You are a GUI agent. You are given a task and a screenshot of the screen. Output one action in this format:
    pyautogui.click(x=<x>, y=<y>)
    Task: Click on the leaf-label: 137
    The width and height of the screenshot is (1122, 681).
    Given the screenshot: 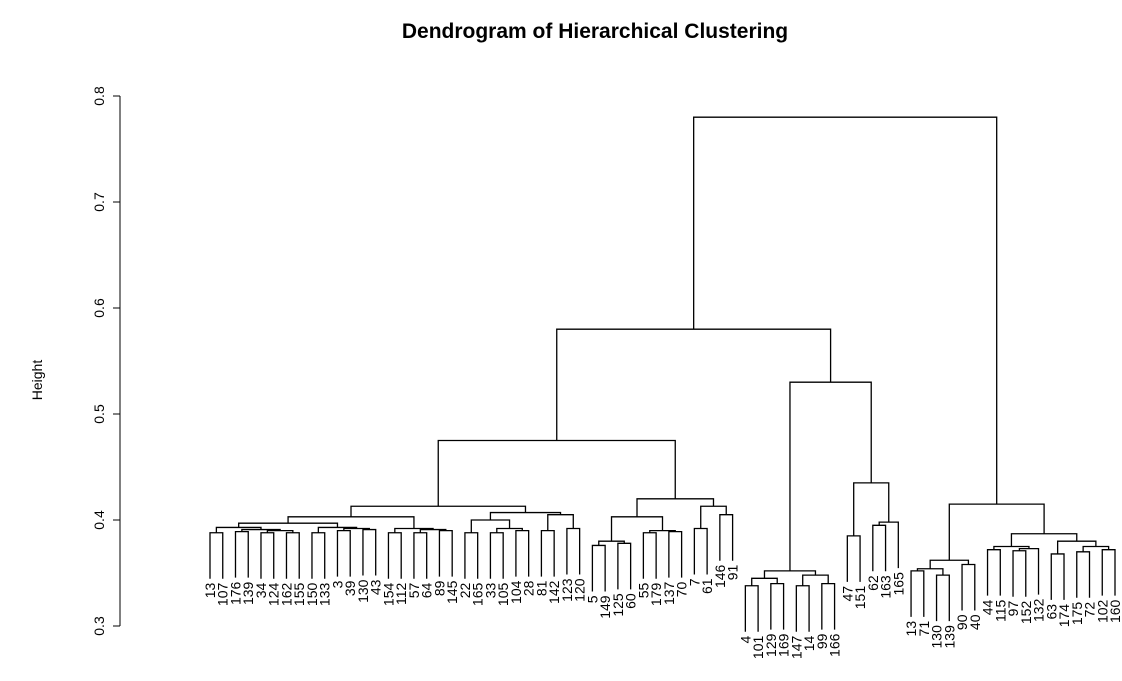 What is the action you would take?
    pyautogui.click(x=669, y=593)
    